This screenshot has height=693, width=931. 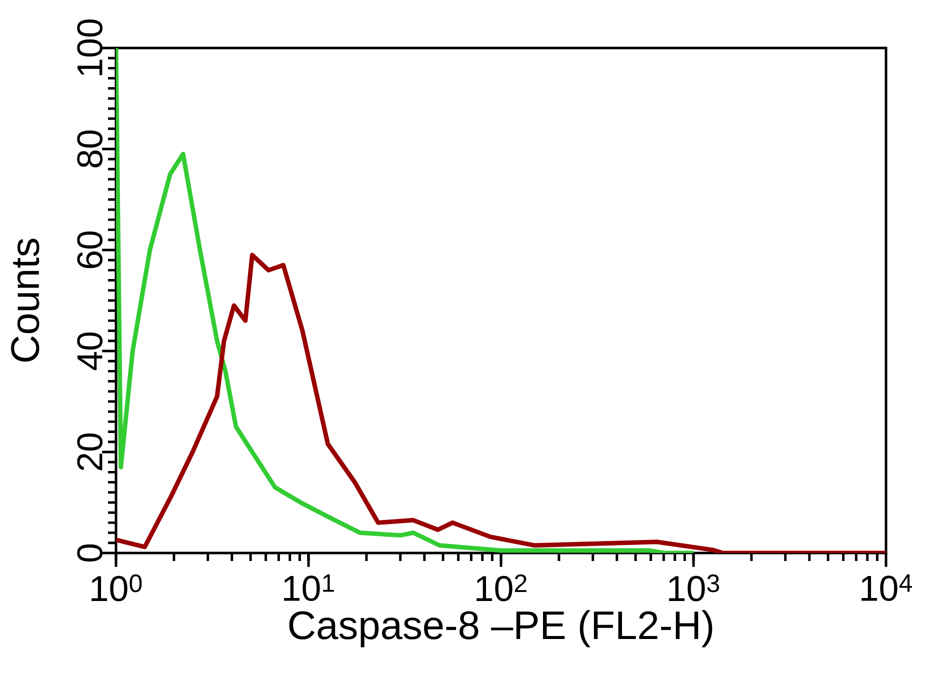 I want to click on y-tick-label: 20, so click(x=90, y=451).